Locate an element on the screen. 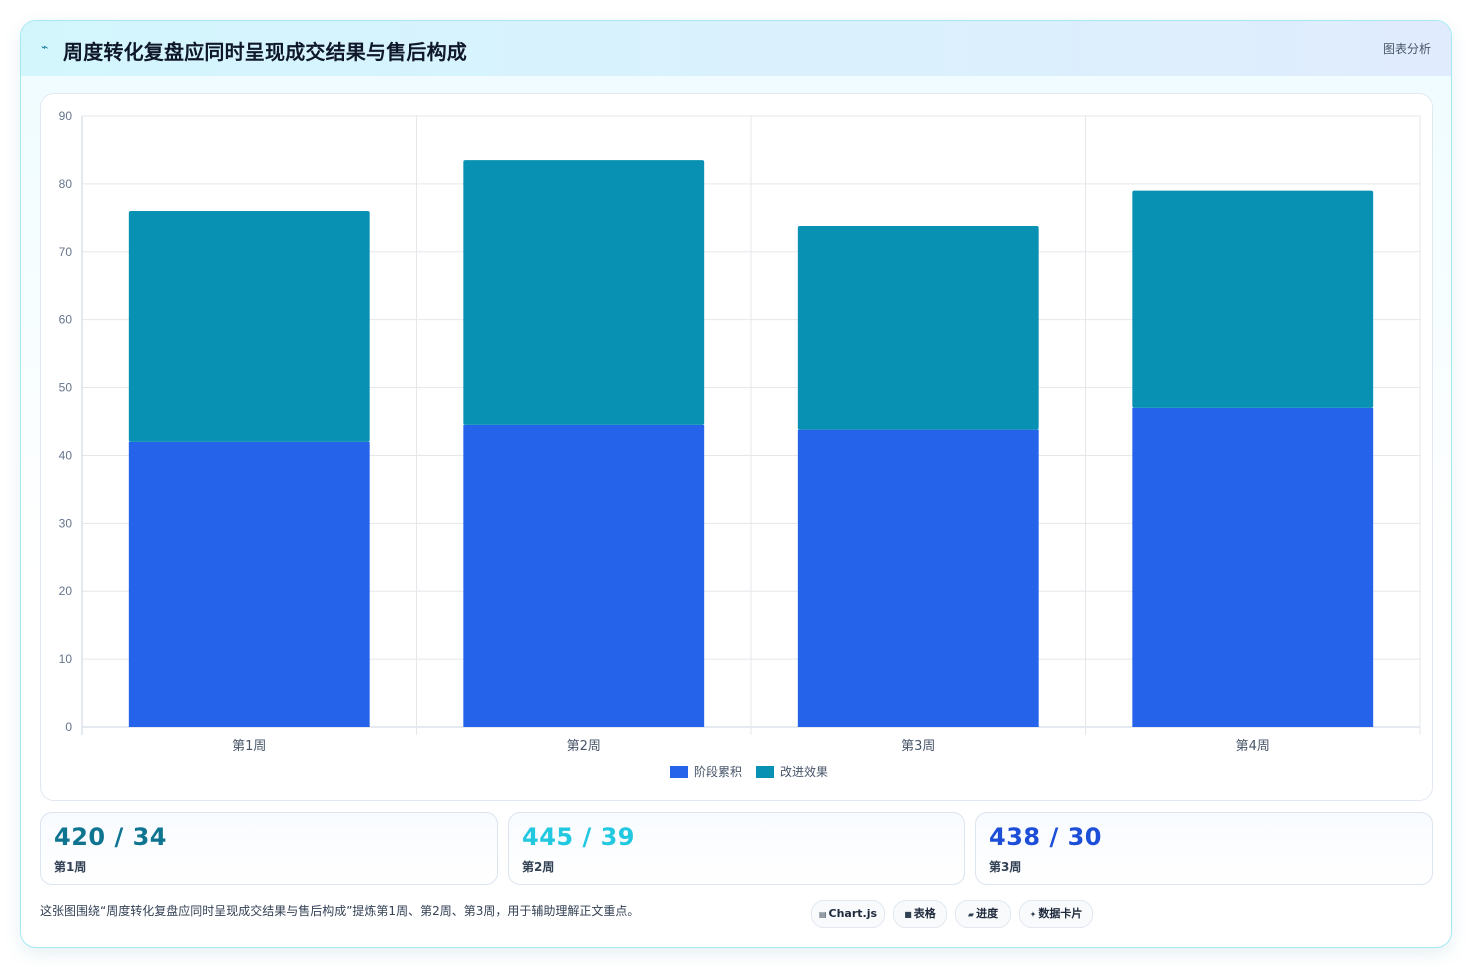 The width and height of the screenshot is (1471, 967). y-tick-label: 90 is located at coordinates (66, 116).